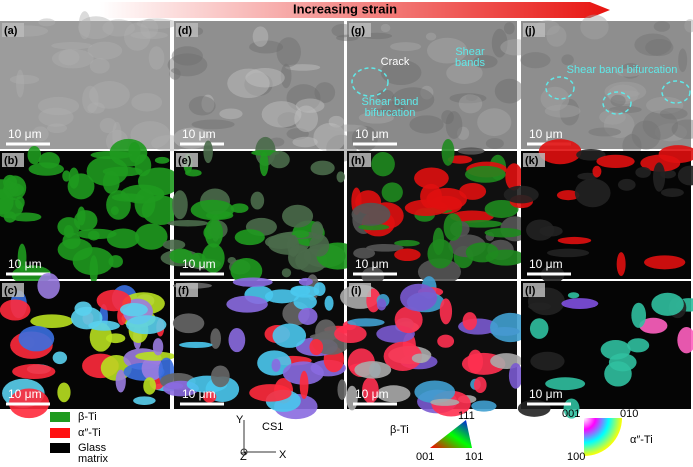 The width and height of the screenshot is (693, 467). I want to click on axis-z, so click(244, 452).